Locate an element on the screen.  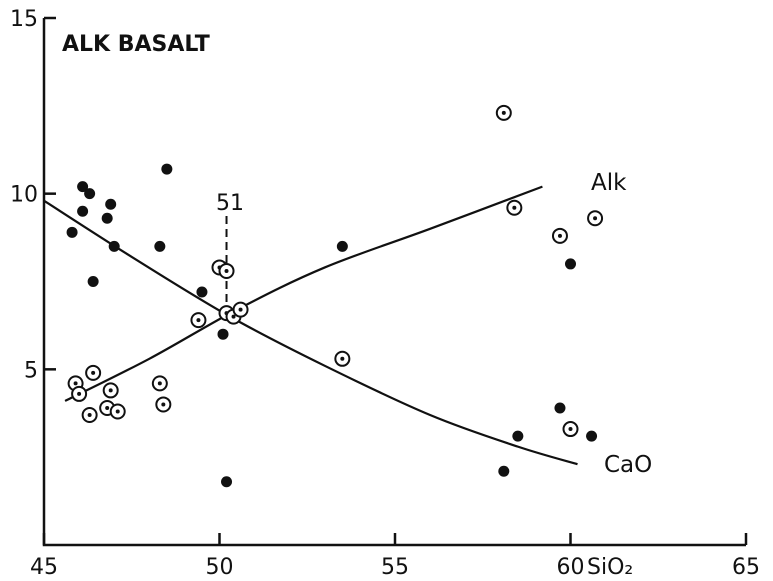
y-tick-label: 15 is located at coordinates (24, 19).